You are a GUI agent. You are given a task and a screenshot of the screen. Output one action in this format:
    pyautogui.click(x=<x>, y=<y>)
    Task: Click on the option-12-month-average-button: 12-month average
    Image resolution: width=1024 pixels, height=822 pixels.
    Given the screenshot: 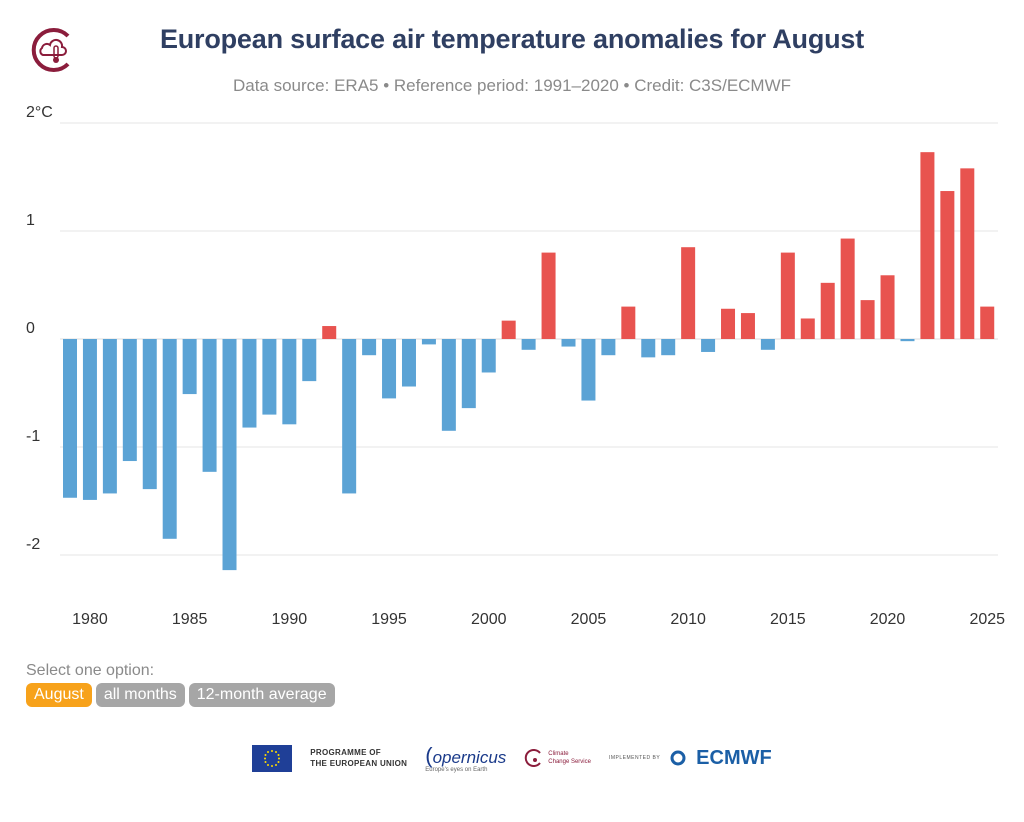 What is the action you would take?
    pyautogui.click(x=261, y=695)
    